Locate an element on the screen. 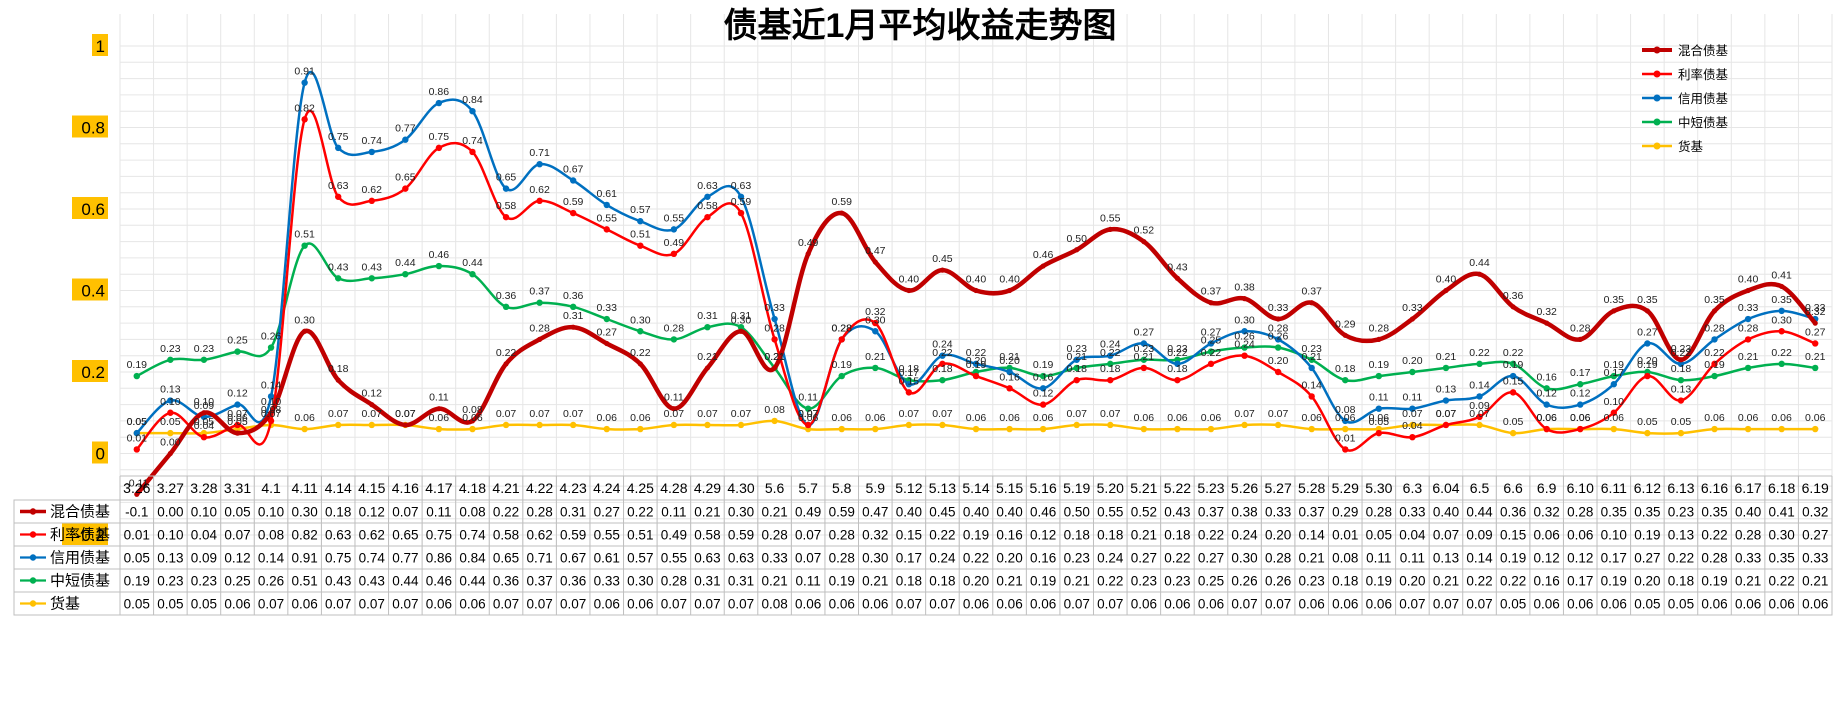  series-2-data-label: 0.30 is located at coordinates (1244, 320).